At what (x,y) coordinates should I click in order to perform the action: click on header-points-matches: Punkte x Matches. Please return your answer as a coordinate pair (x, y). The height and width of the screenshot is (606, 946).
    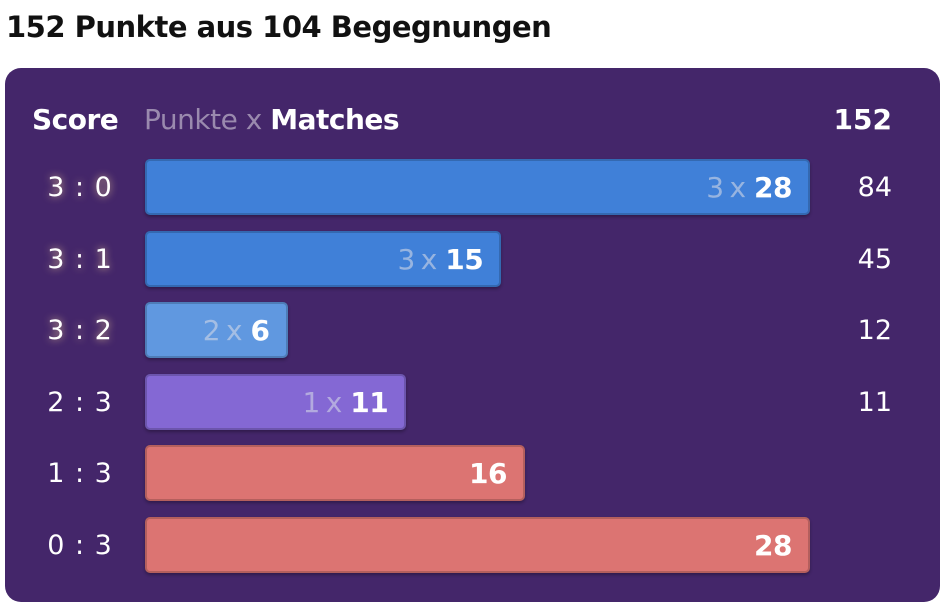
    Looking at the image, I should click on (272, 120).